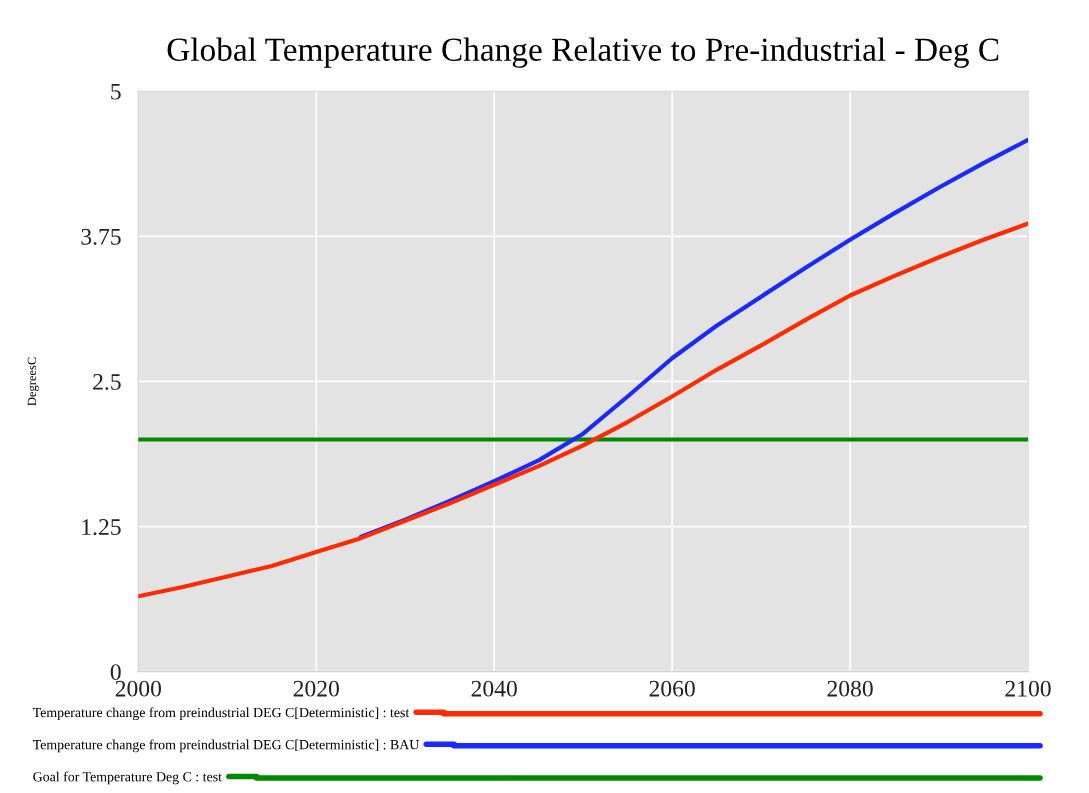 Image resolution: width=1089 pixels, height=793 pixels. What do you see at coordinates (101, 236) in the screenshot?
I see `y-tick-label: 3.75` at bounding box center [101, 236].